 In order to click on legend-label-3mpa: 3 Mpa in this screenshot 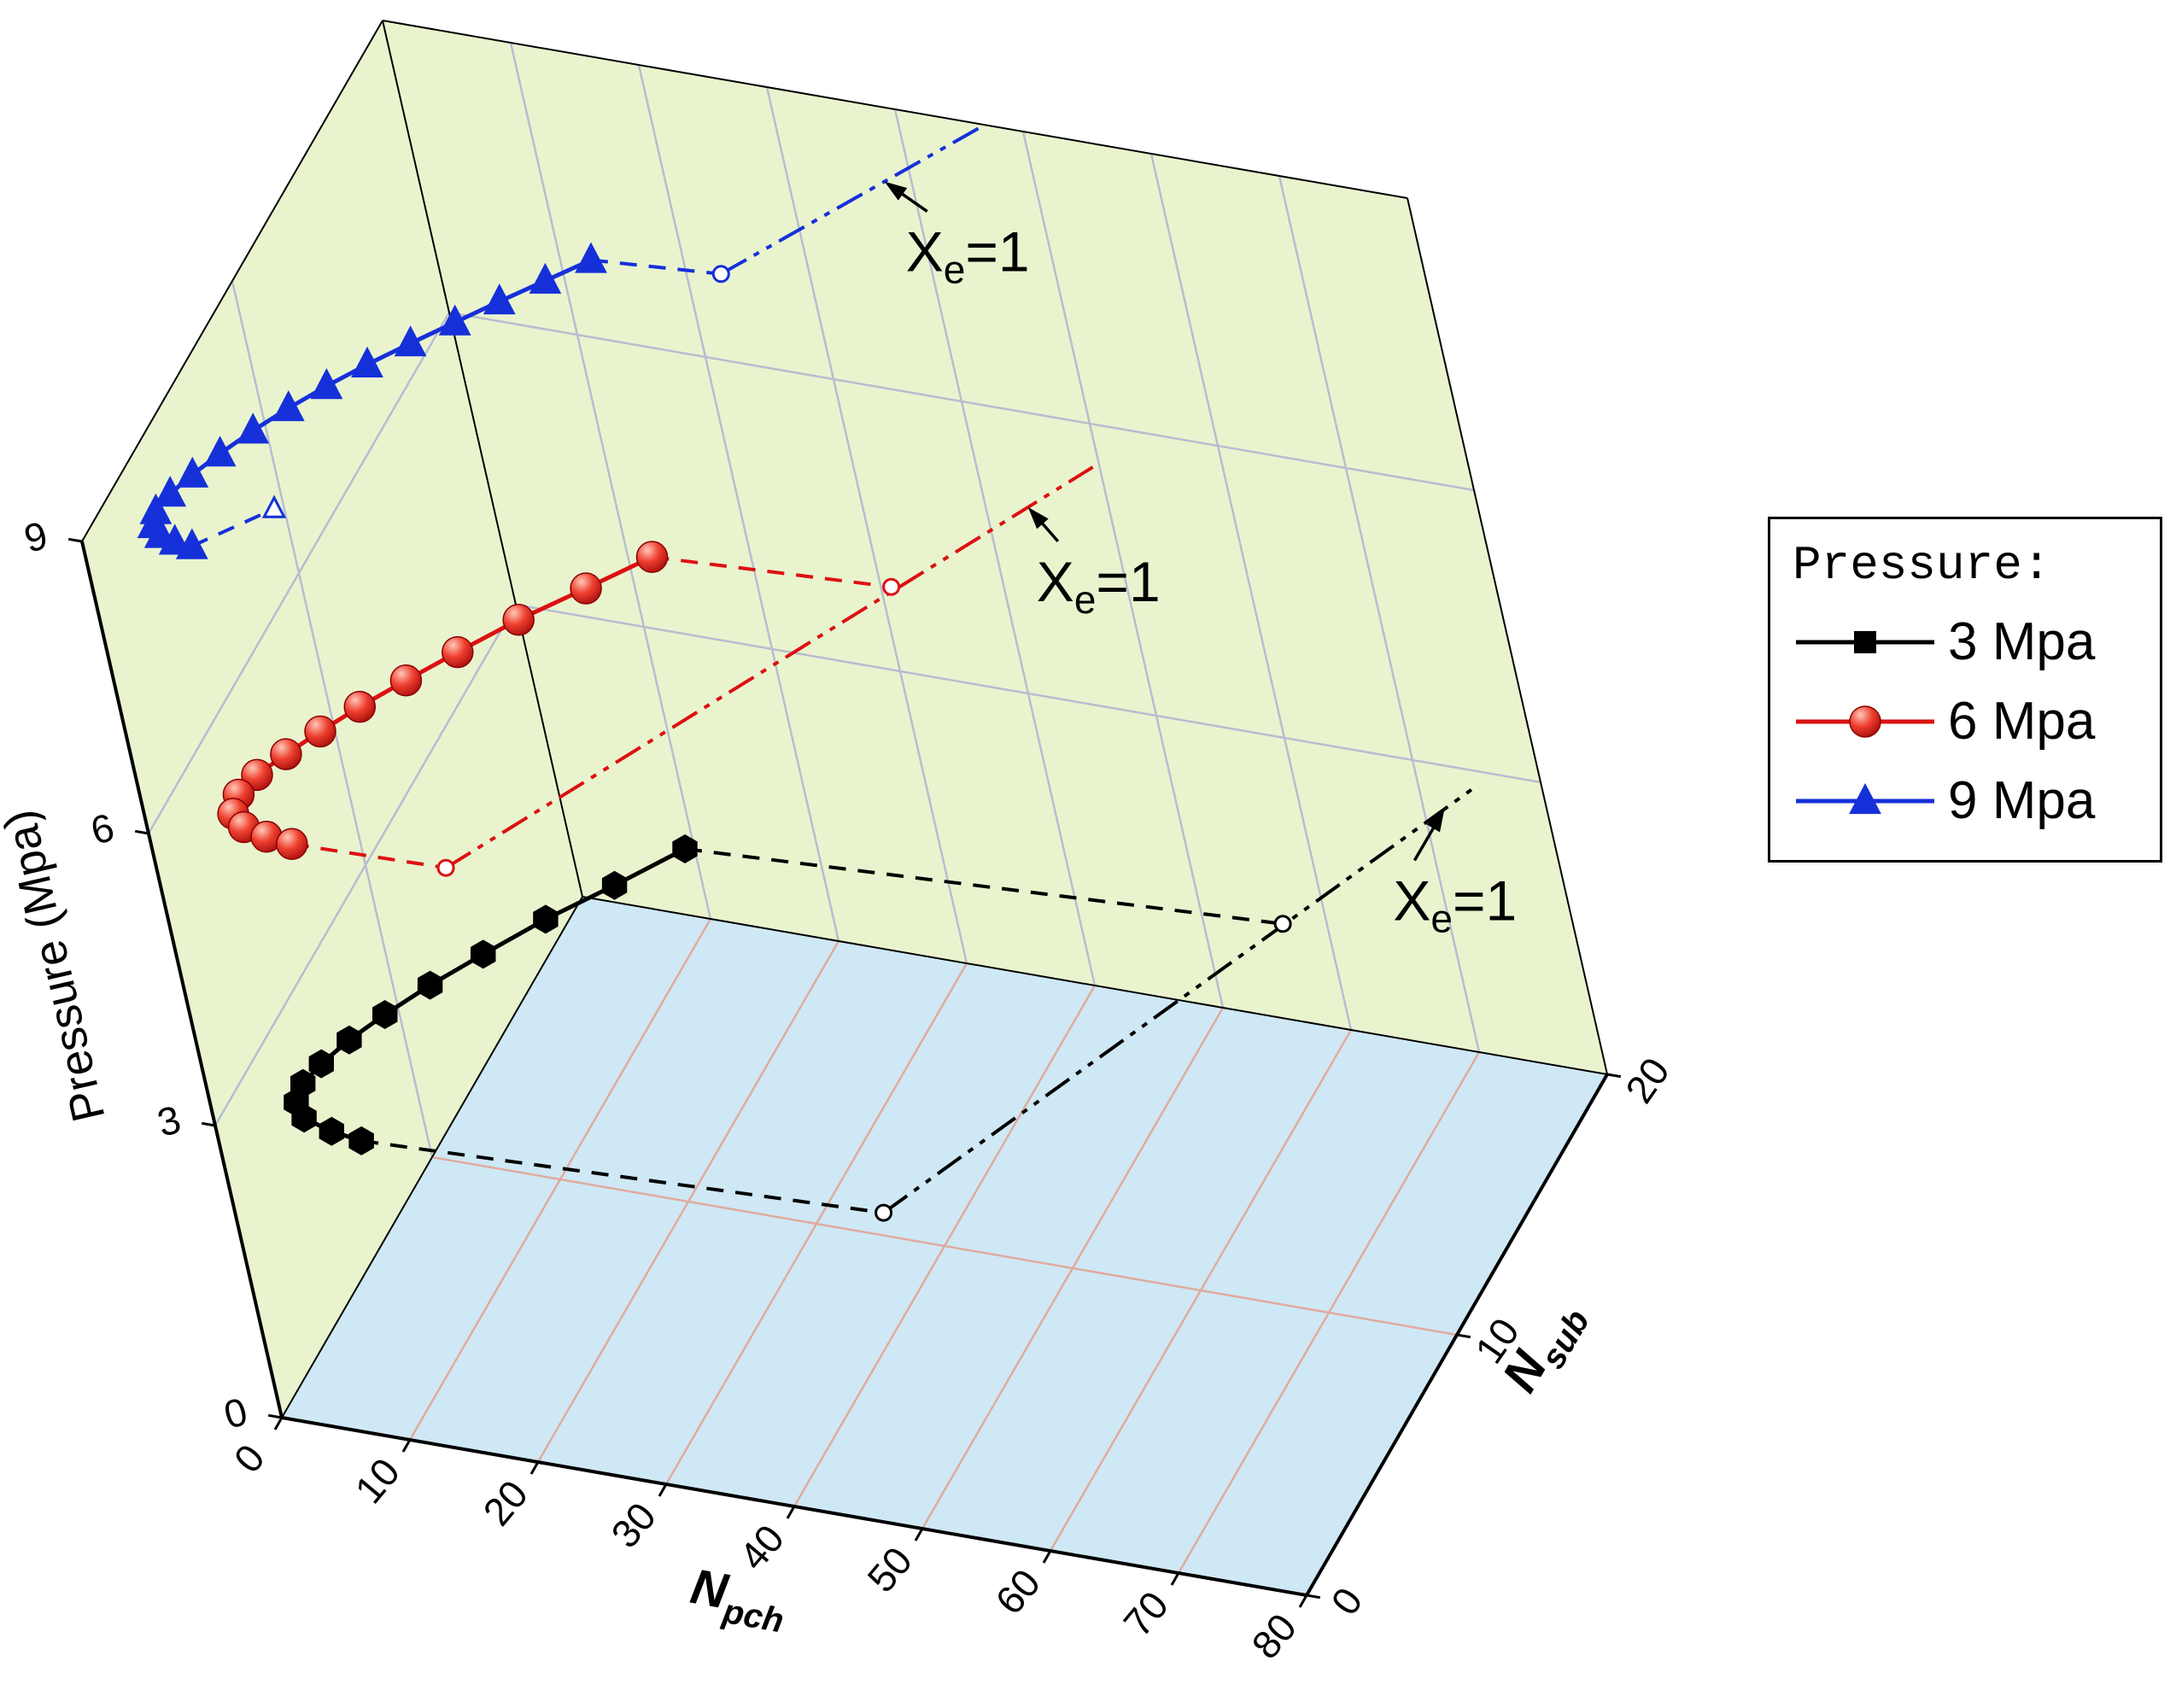, I will do `click(2022, 641)`.